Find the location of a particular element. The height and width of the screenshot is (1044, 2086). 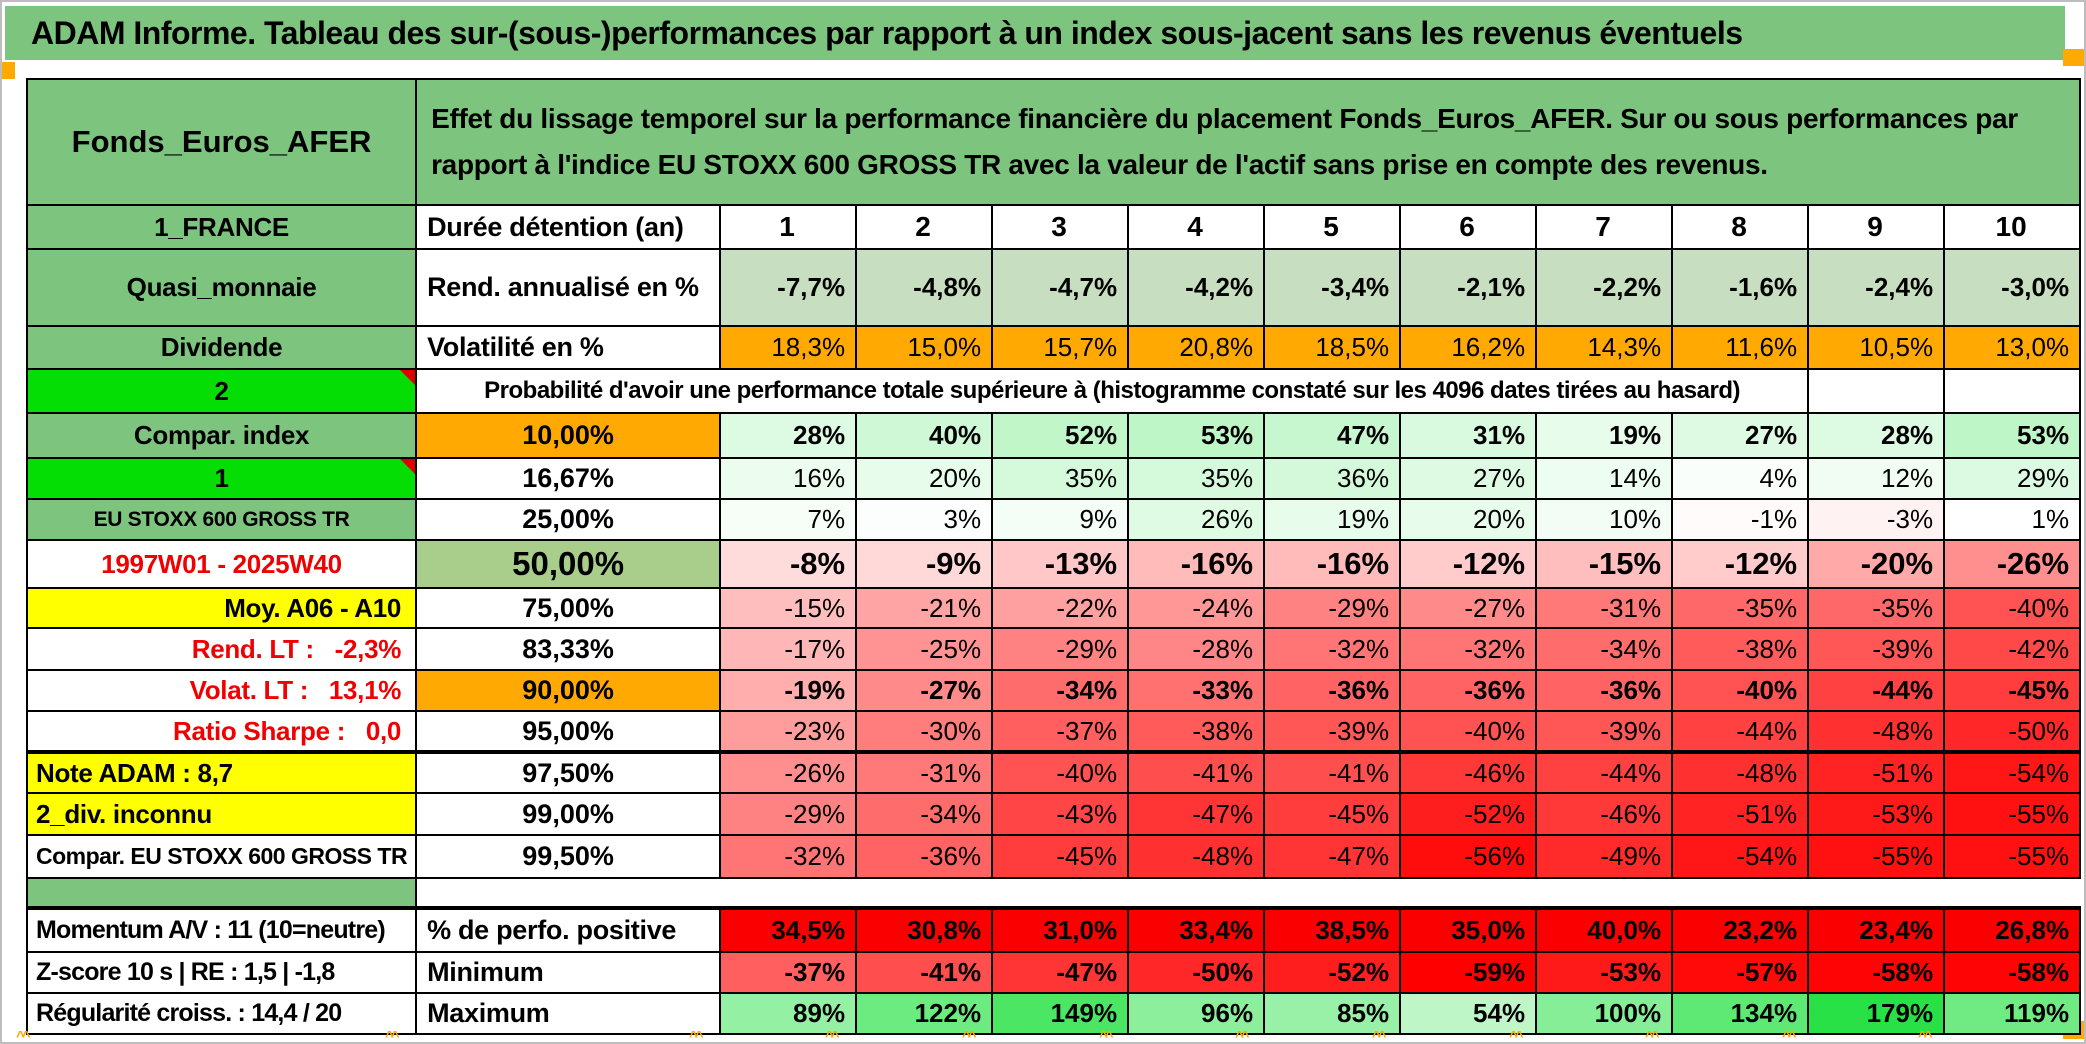

cell-duration-y10: 10 is located at coordinates (2012, 227).